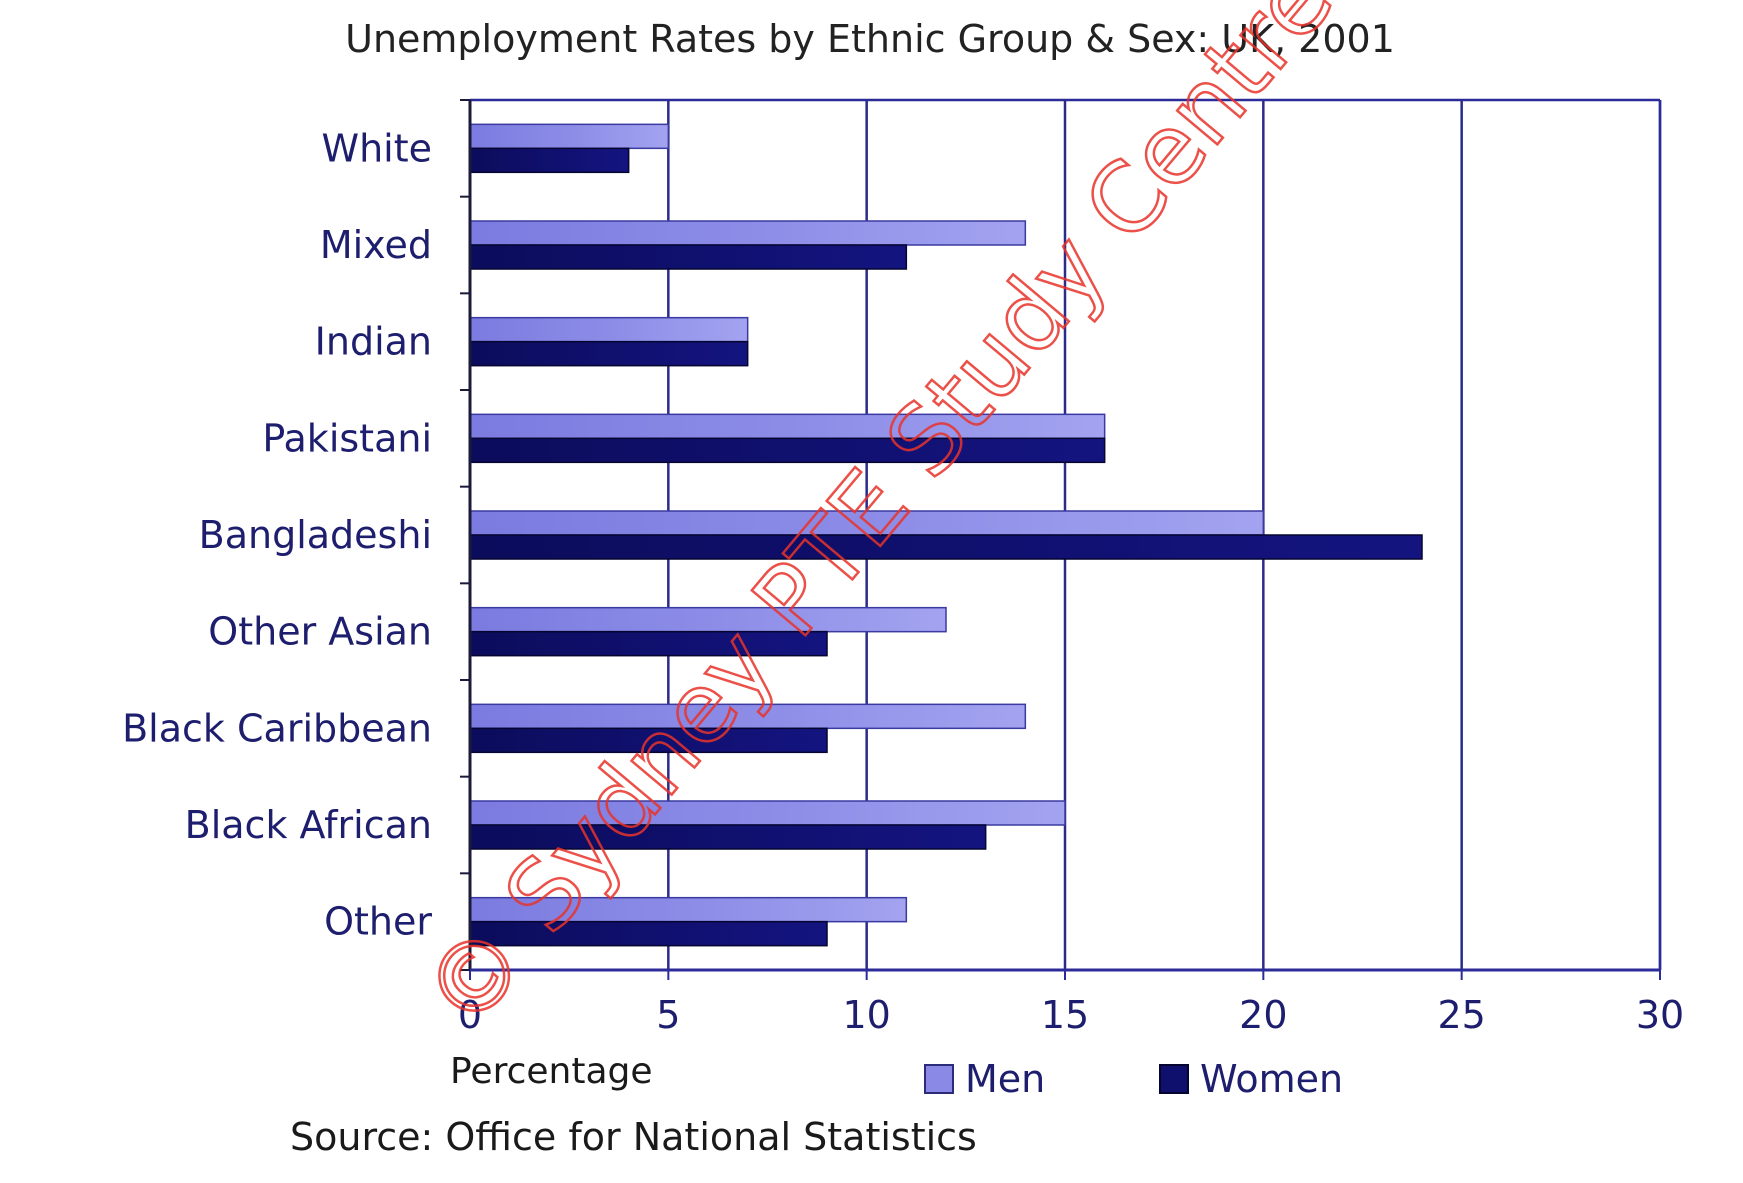 This screenshot has height=1183, width=1743. What do you see at coordinates (866, 1015) in the screenshot?
I see `x-tick-label: 10` at bounding box center [866, 1015].